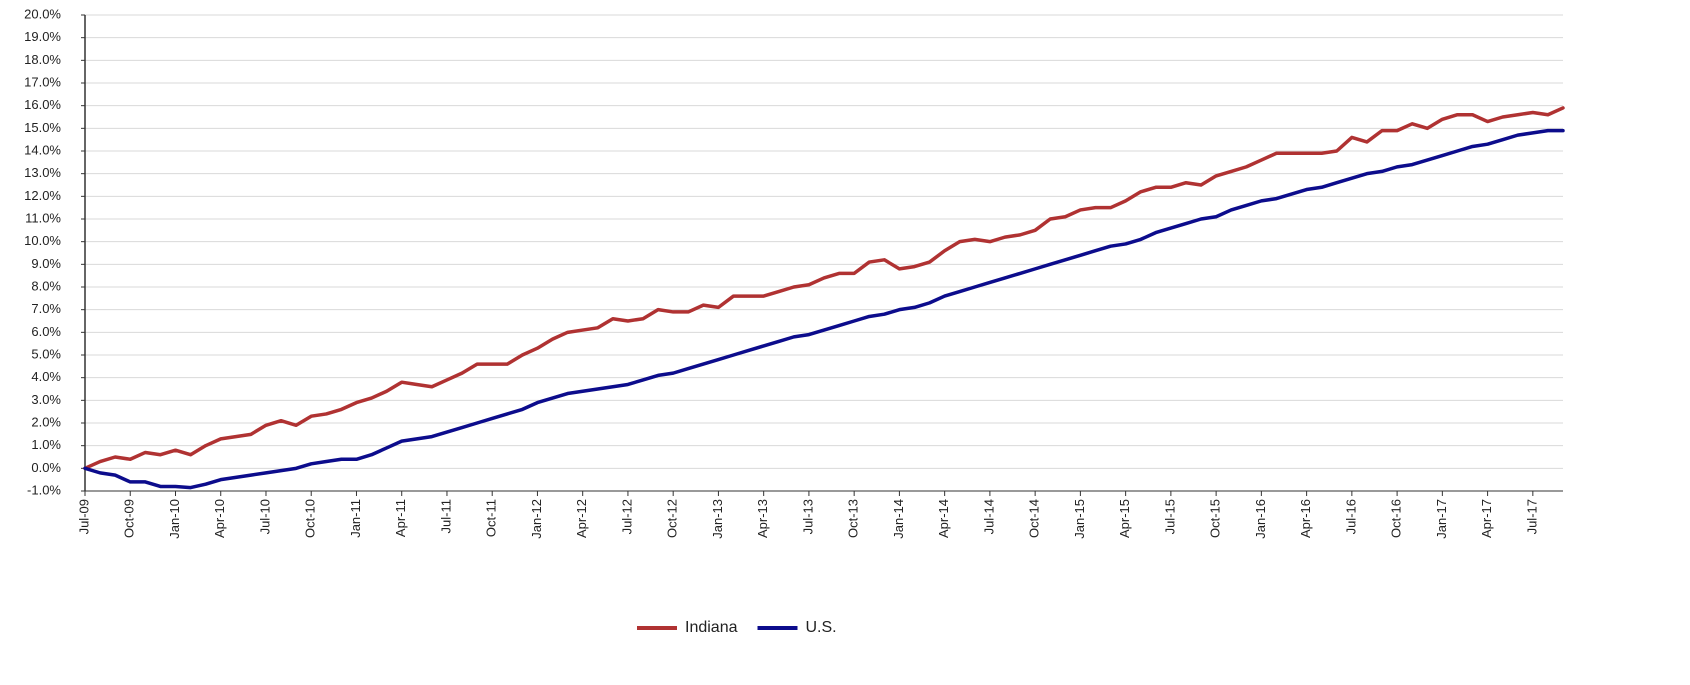  Describe the element at coordinates (943, 518) in the screenshot. I see `x-tick-label: Apr-14` at that location.